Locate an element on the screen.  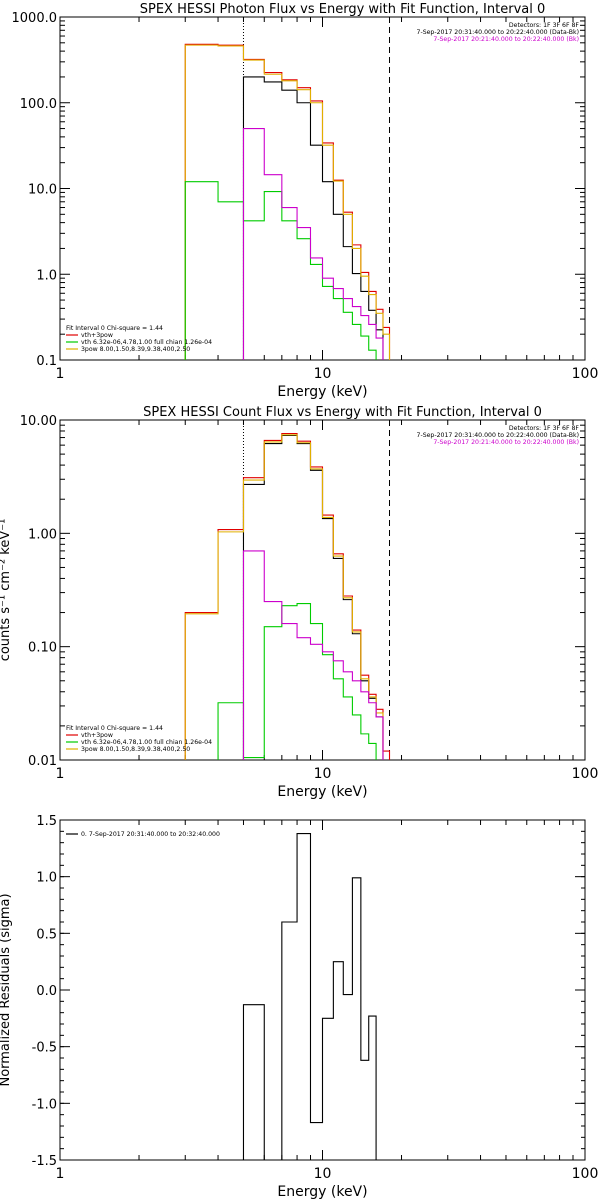
y-tick-label: 1.00 is located at coordinates (42, 534).